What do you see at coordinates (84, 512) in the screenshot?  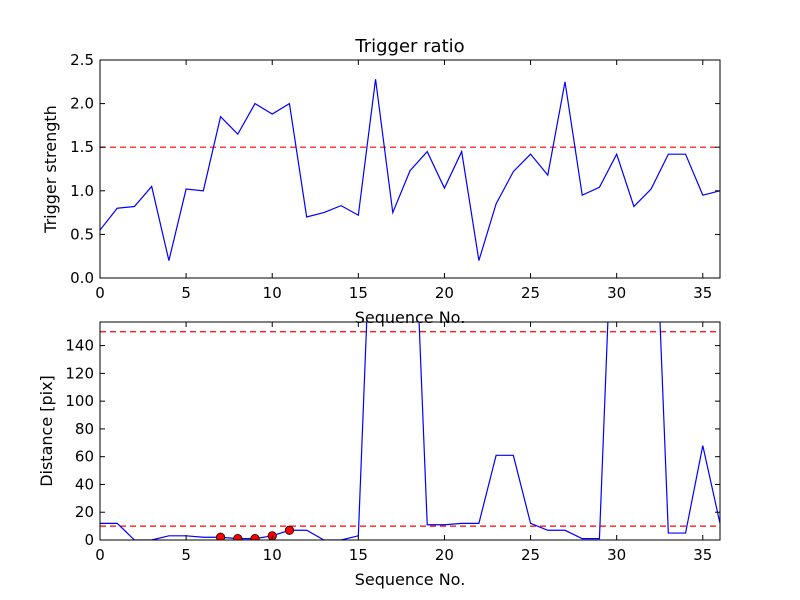 I see `bottom-y-tick-label-1: 20` at bounding box center [84, 512].